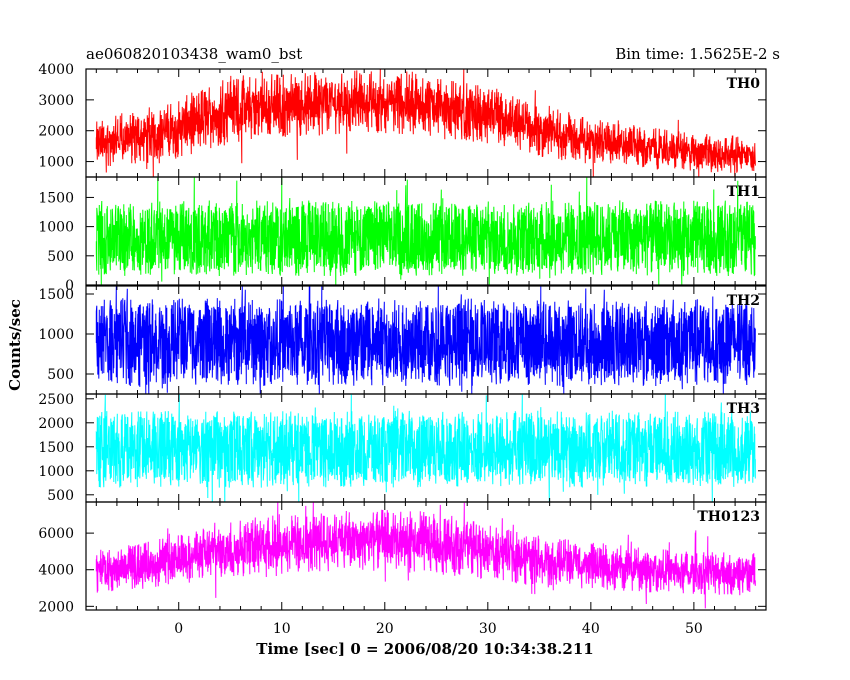 The height and width of the screenshot is (680, 850). I want to click on y-axis-title: Counts/sec, so click(15, 345).